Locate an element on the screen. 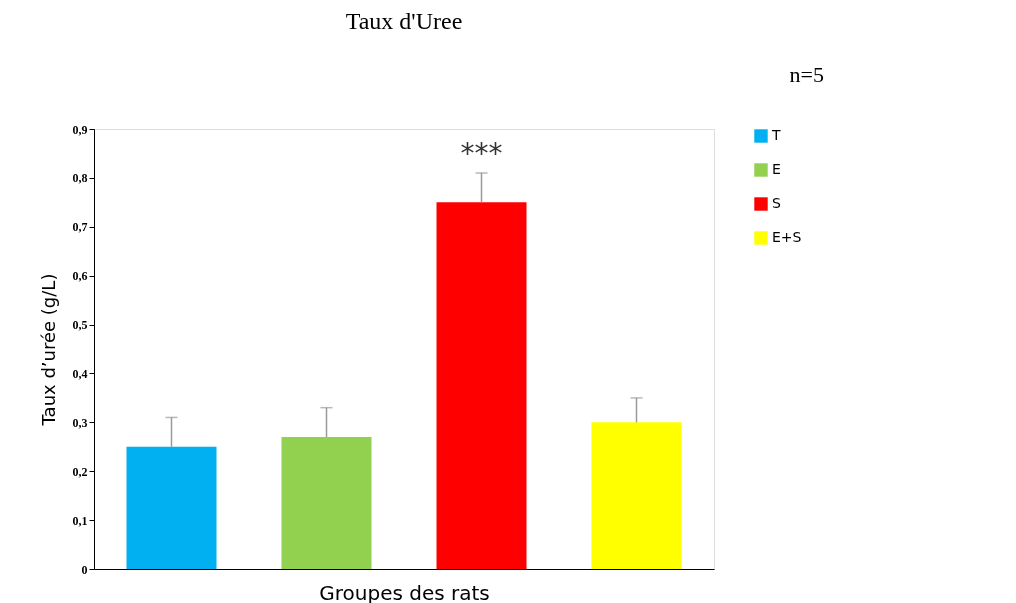  legend-label: S is located at coordinates (776, 203).